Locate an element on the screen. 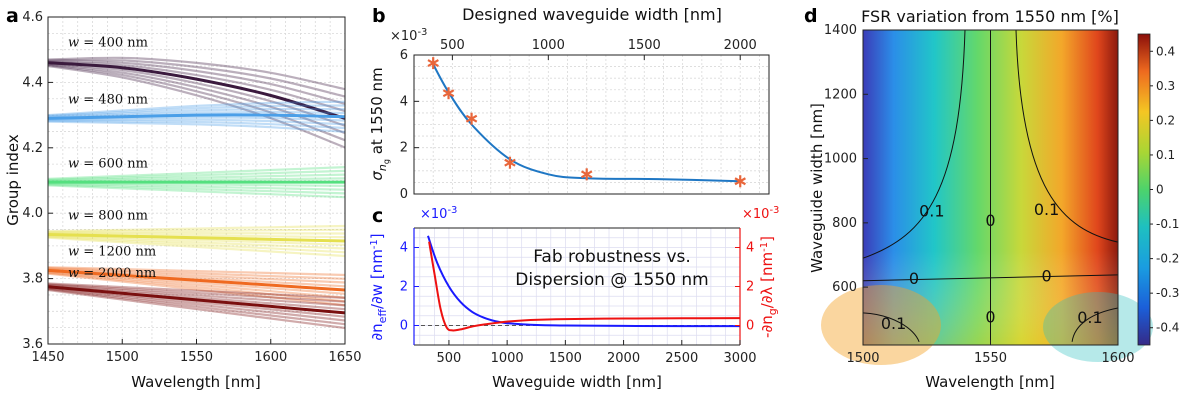  panel-c-right-ylabel: -∂ng/∂λ [nm-1] is located at coordinates (768, 287).